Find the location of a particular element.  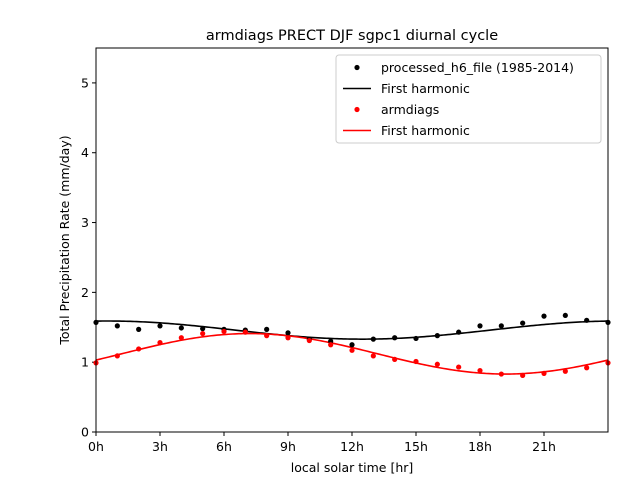

y-tick-label: 3 is located at coordinates (85, 222).